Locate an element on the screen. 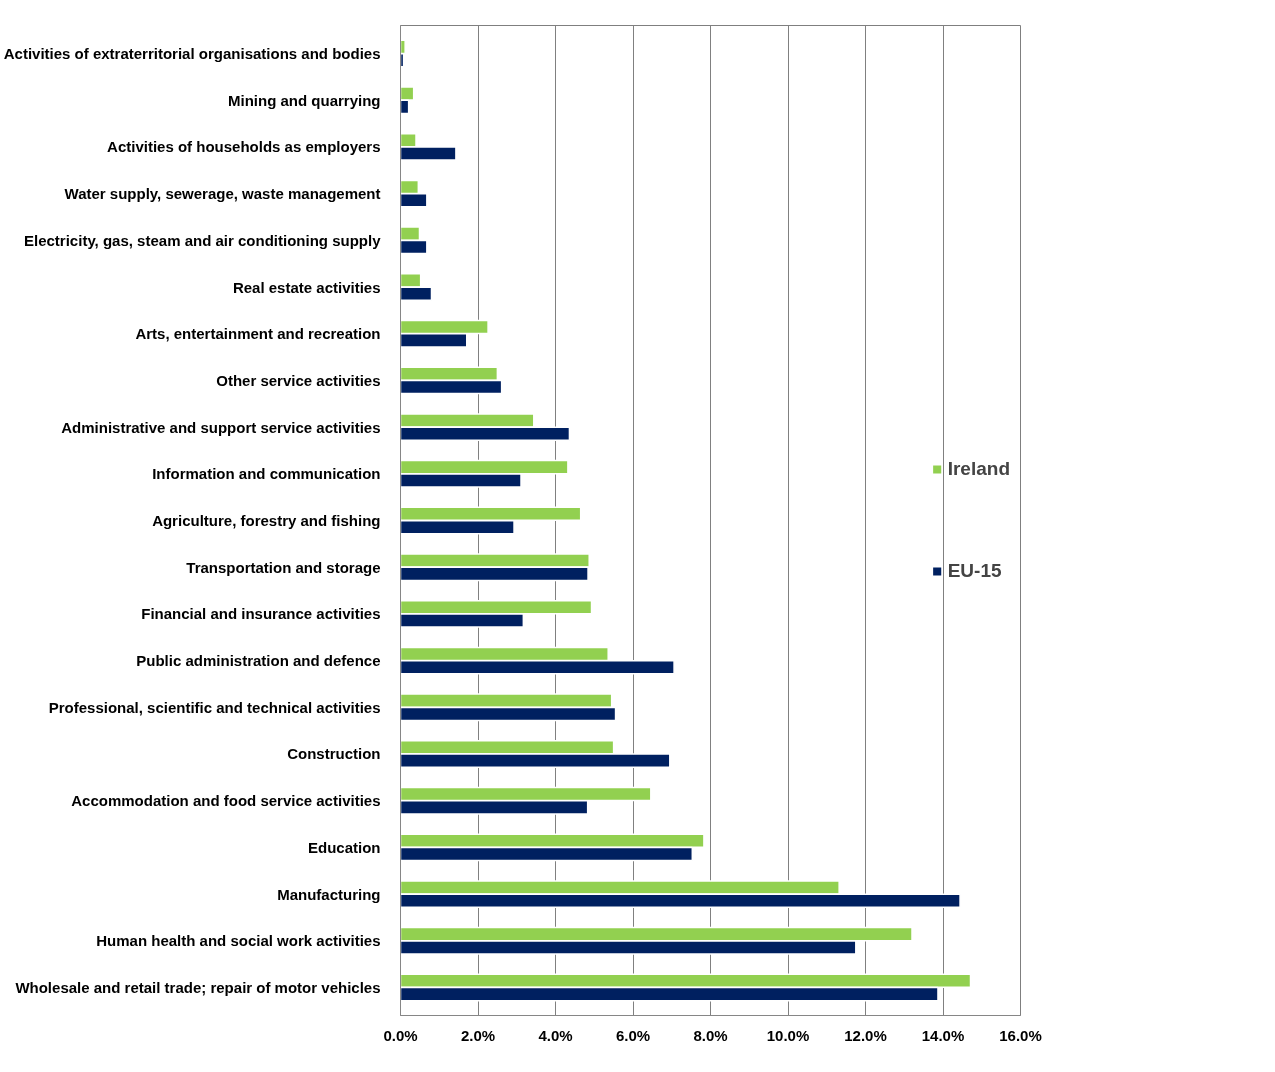  x-tick-label: 16.0% is located at coordinates (1020, 1035).